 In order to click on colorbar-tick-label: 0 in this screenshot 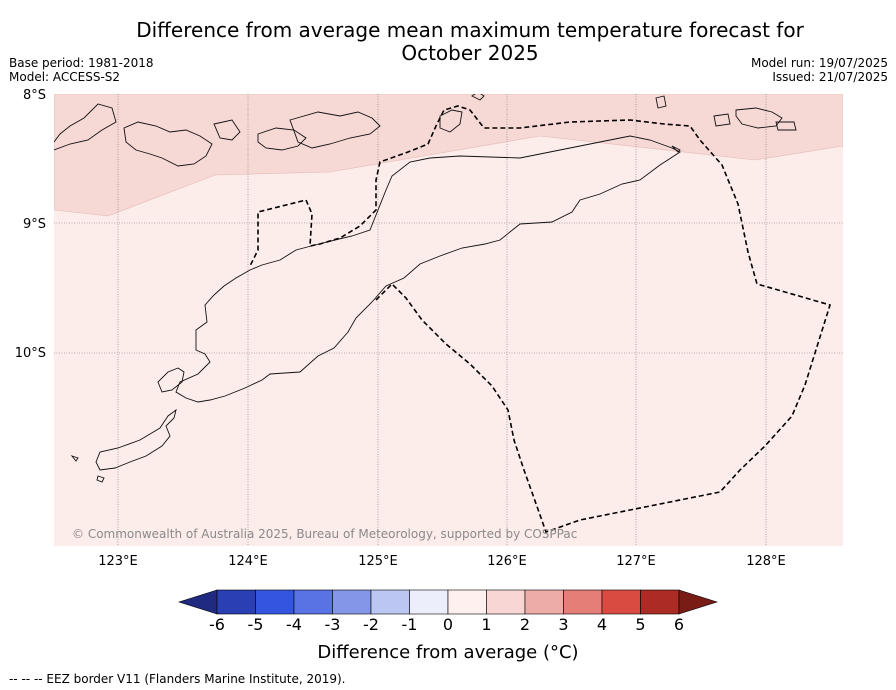, I will do `click(448, 624)`.